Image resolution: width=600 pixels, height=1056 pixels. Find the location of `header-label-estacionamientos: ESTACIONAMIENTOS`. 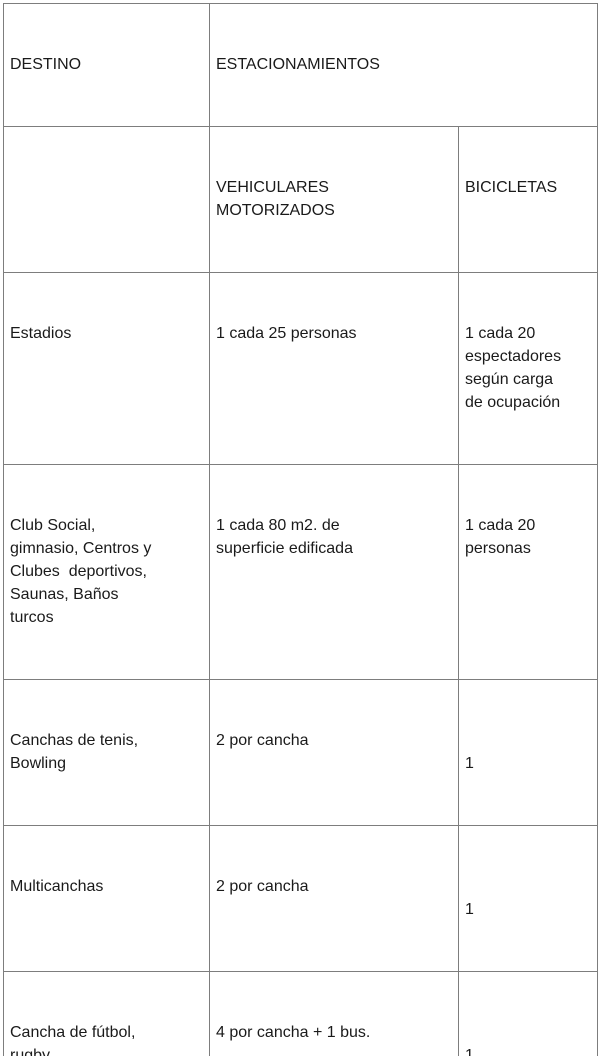

header-label-estacionamientos: ESTACIONAMIENTOS is located at coordinates (404, 64).